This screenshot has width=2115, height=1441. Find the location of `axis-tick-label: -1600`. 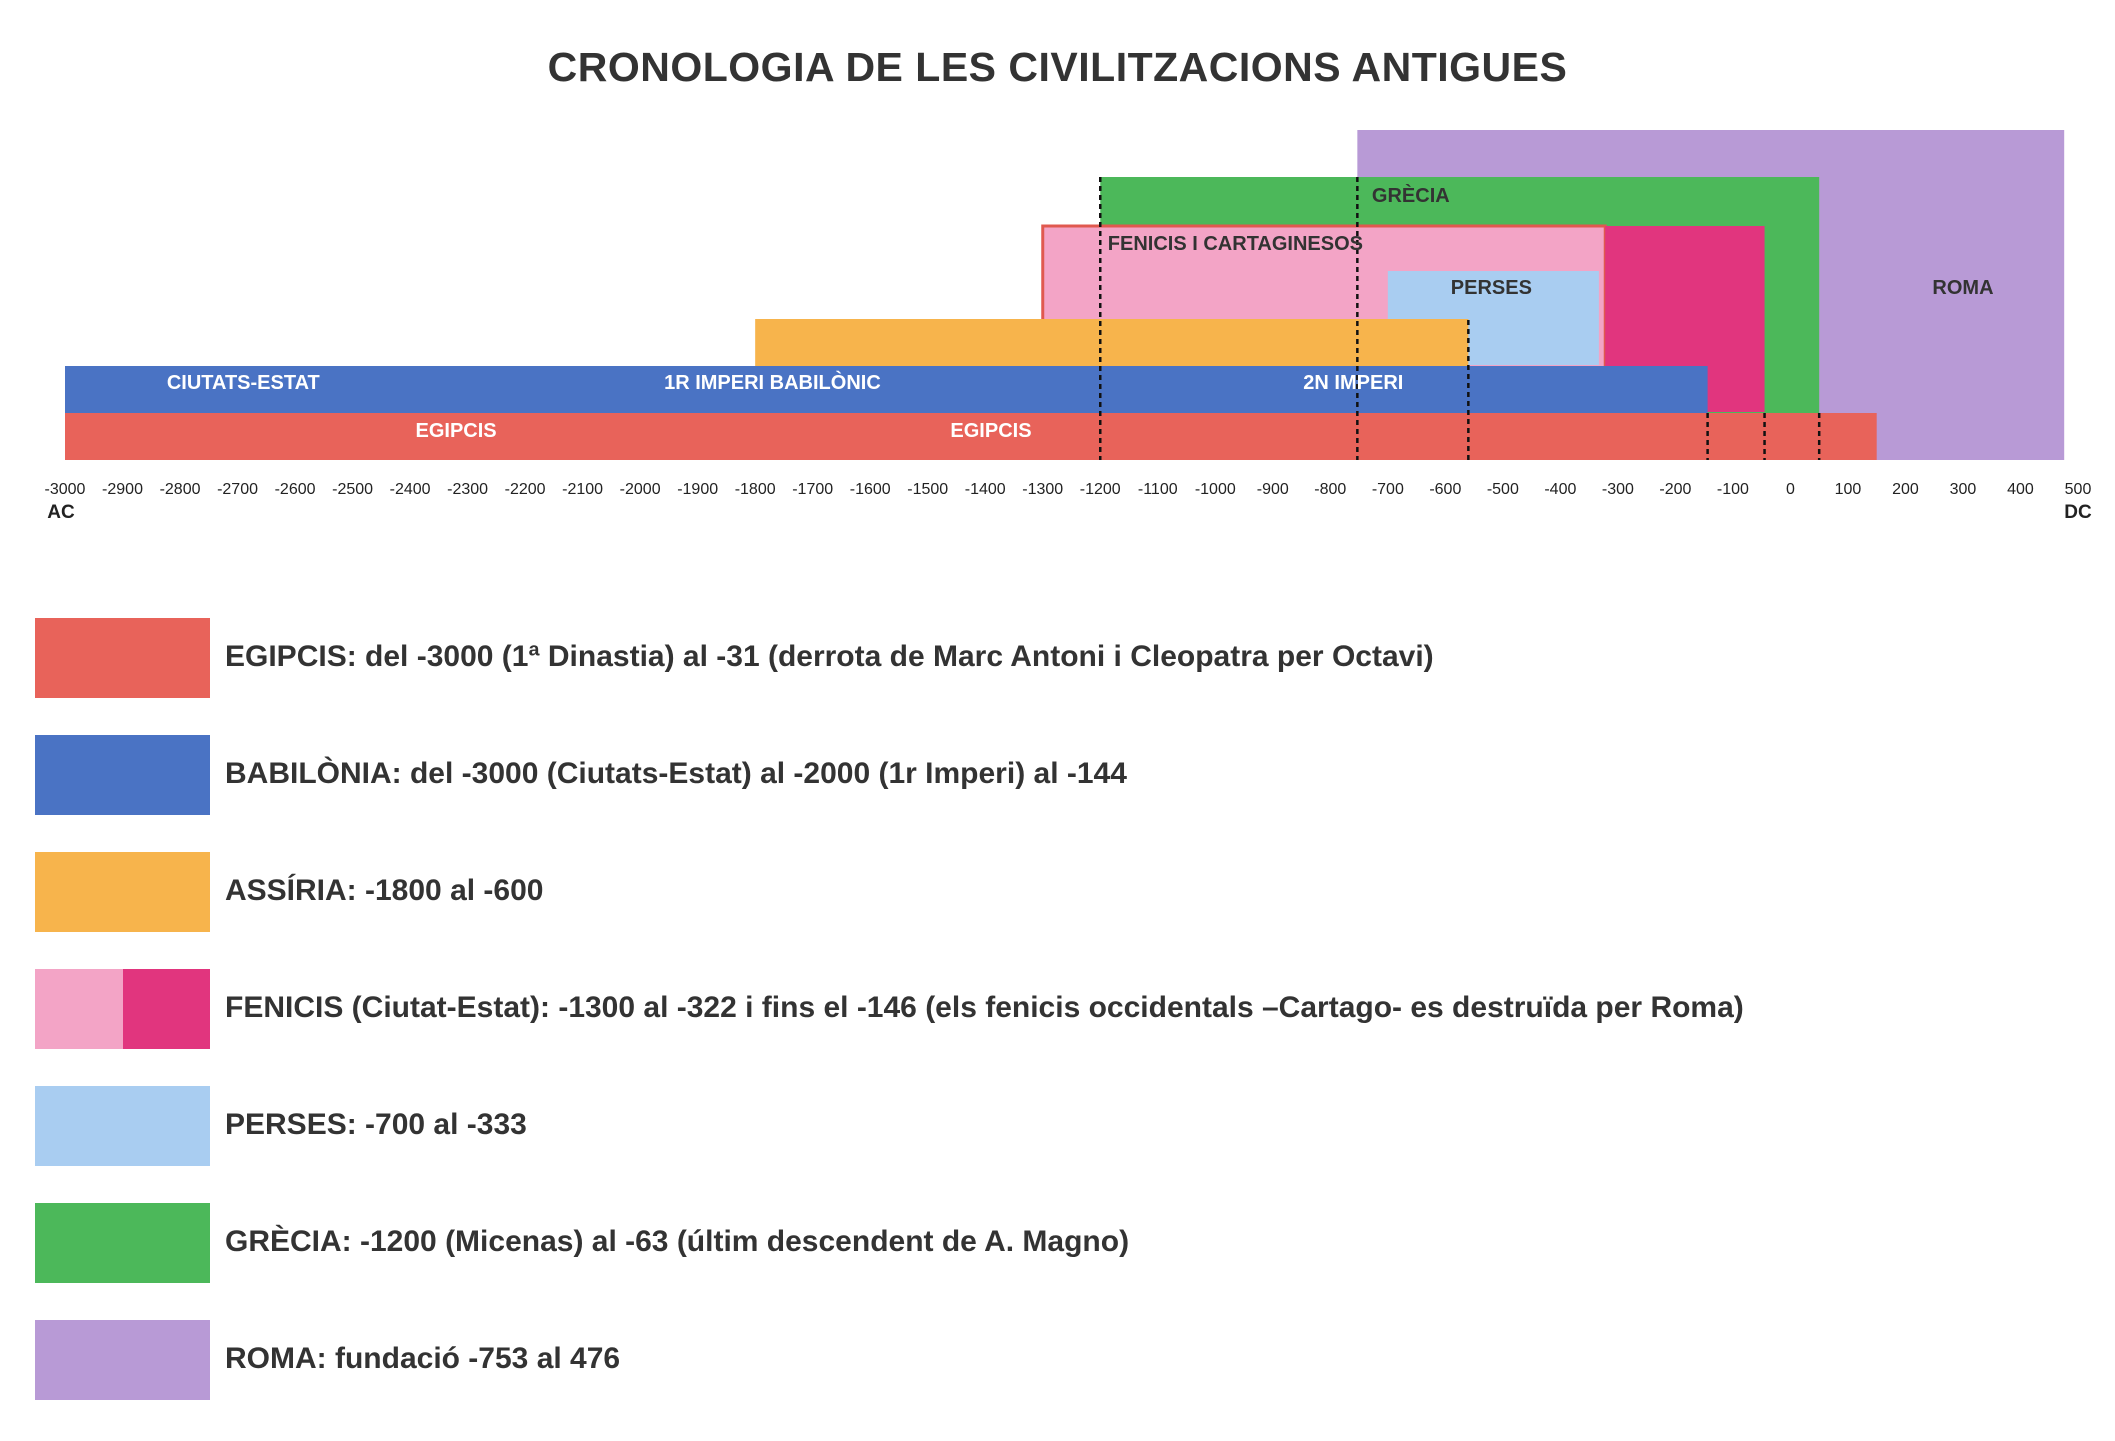

axis-tick-label: -1600 is located at coordinates (870, 489).